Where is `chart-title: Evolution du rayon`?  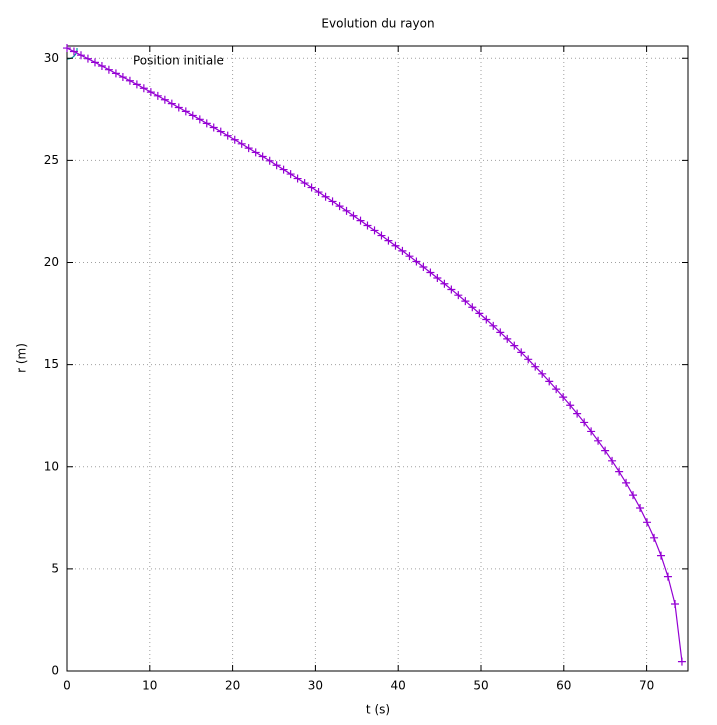 chart-title: Evolution du rayon is located at coordinates (377, 24).